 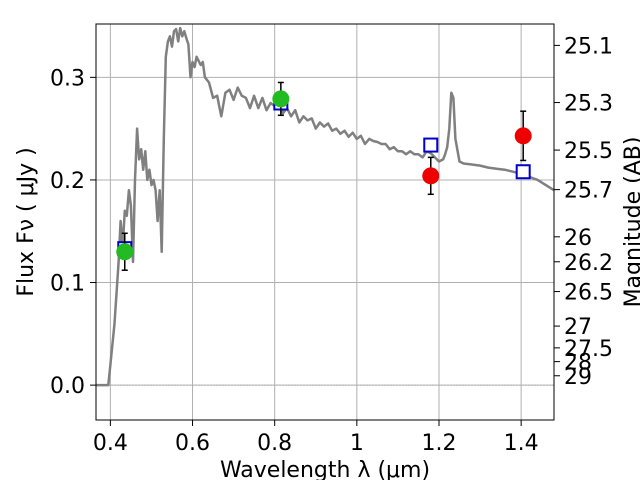 I want to click on y-tick-label: 0.2, so click(x=67, y=181).